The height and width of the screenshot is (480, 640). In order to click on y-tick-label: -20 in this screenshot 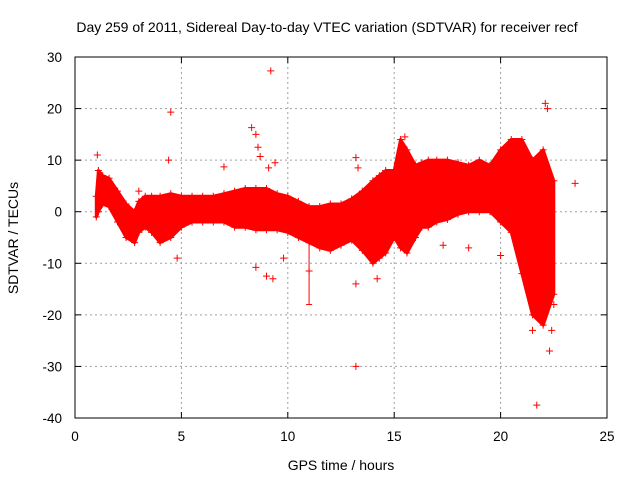, I will do `click(52, 315)`.